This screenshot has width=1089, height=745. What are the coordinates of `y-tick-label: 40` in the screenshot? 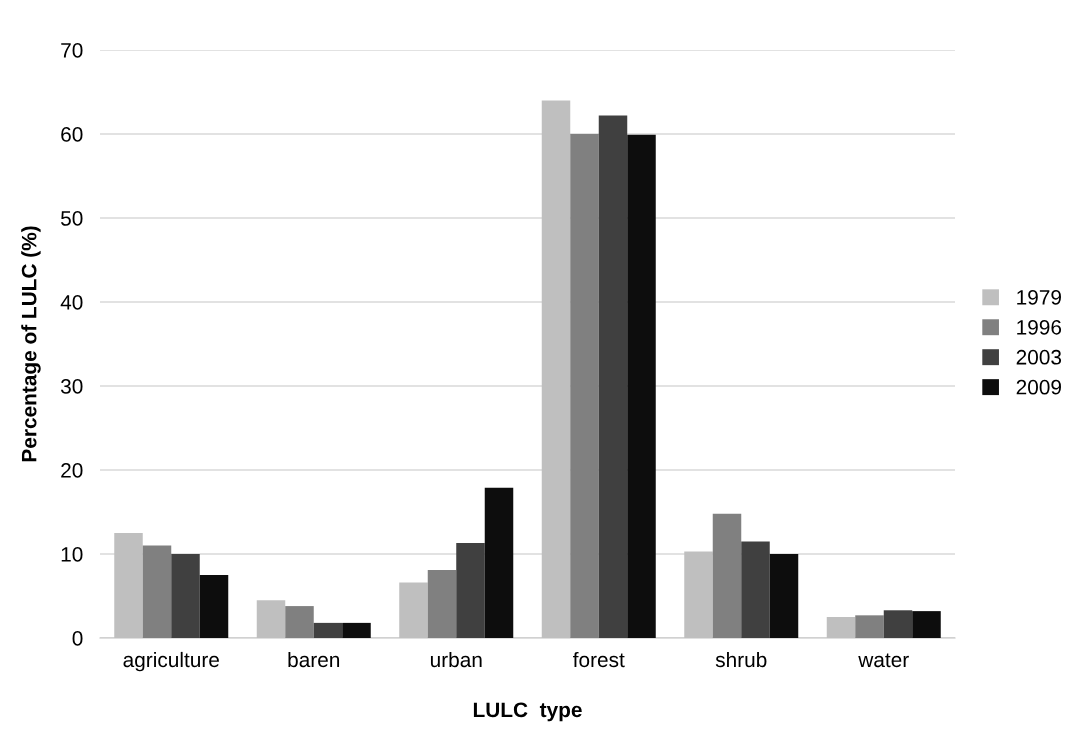 It's located at (71, 302).